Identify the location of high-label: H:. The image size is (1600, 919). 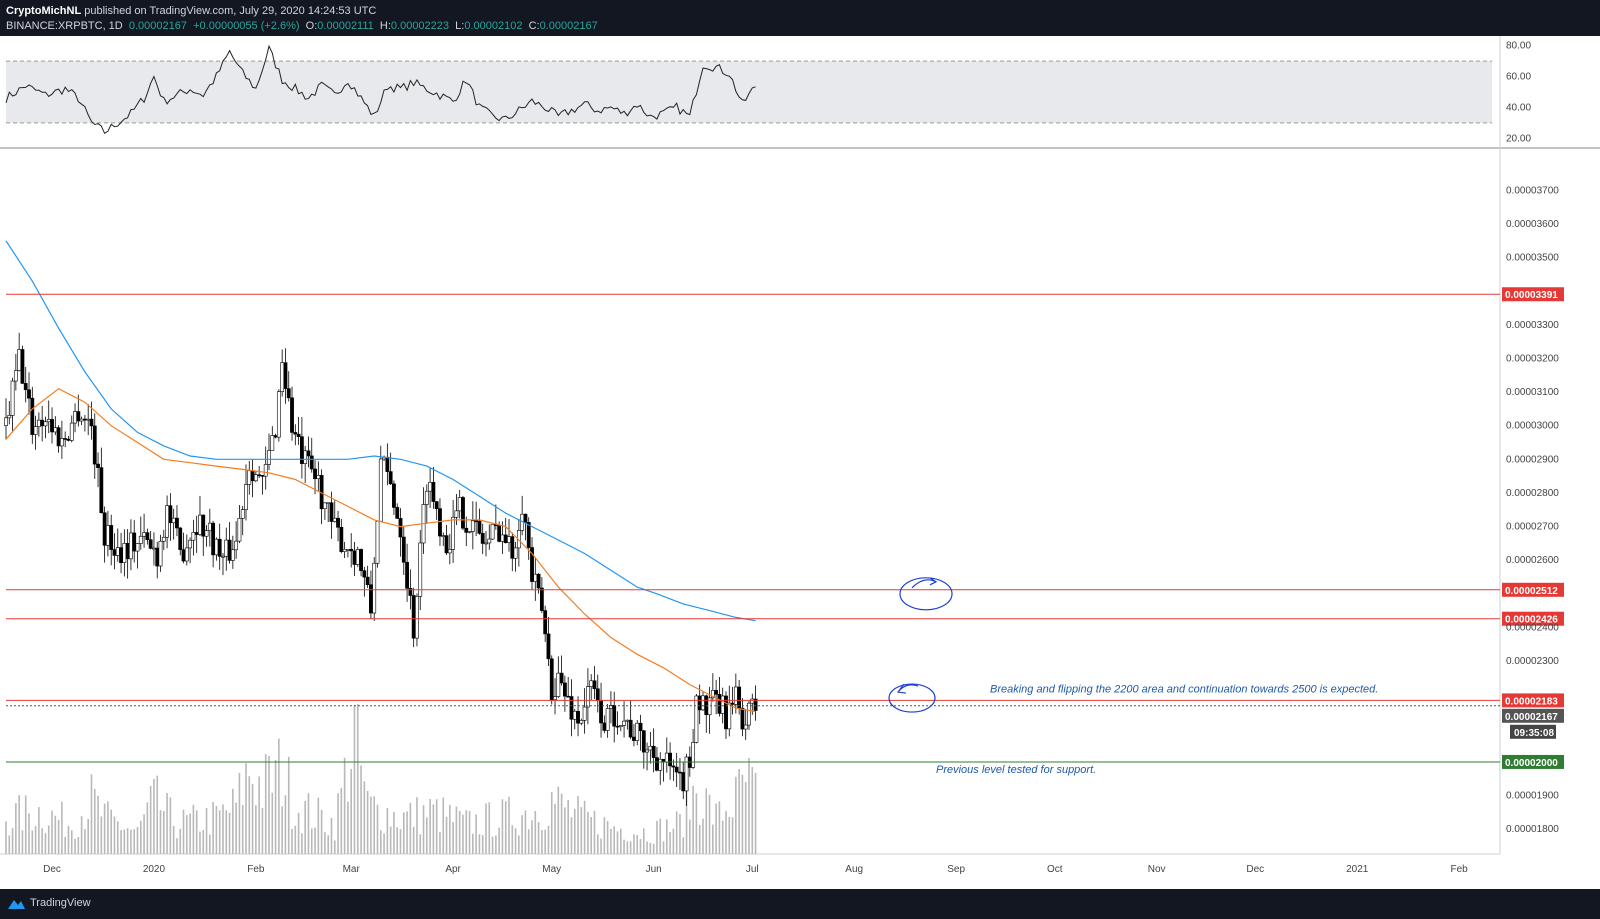
(385, 26).